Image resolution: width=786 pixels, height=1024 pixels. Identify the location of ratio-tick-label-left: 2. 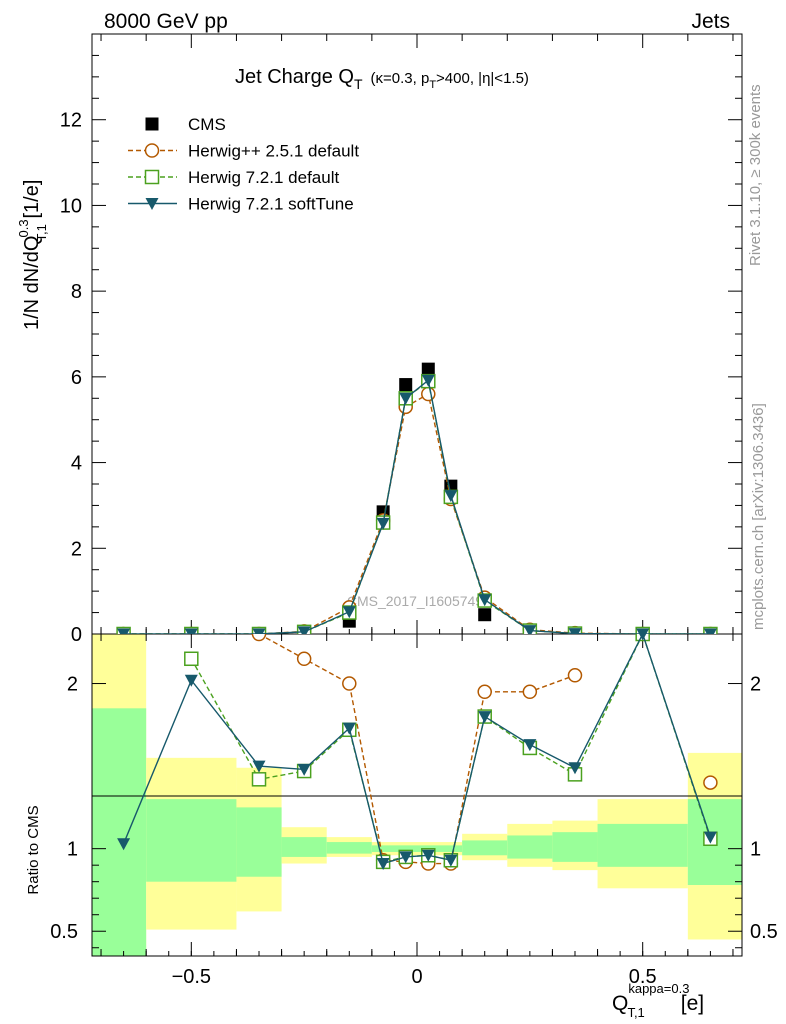
(72, 685).